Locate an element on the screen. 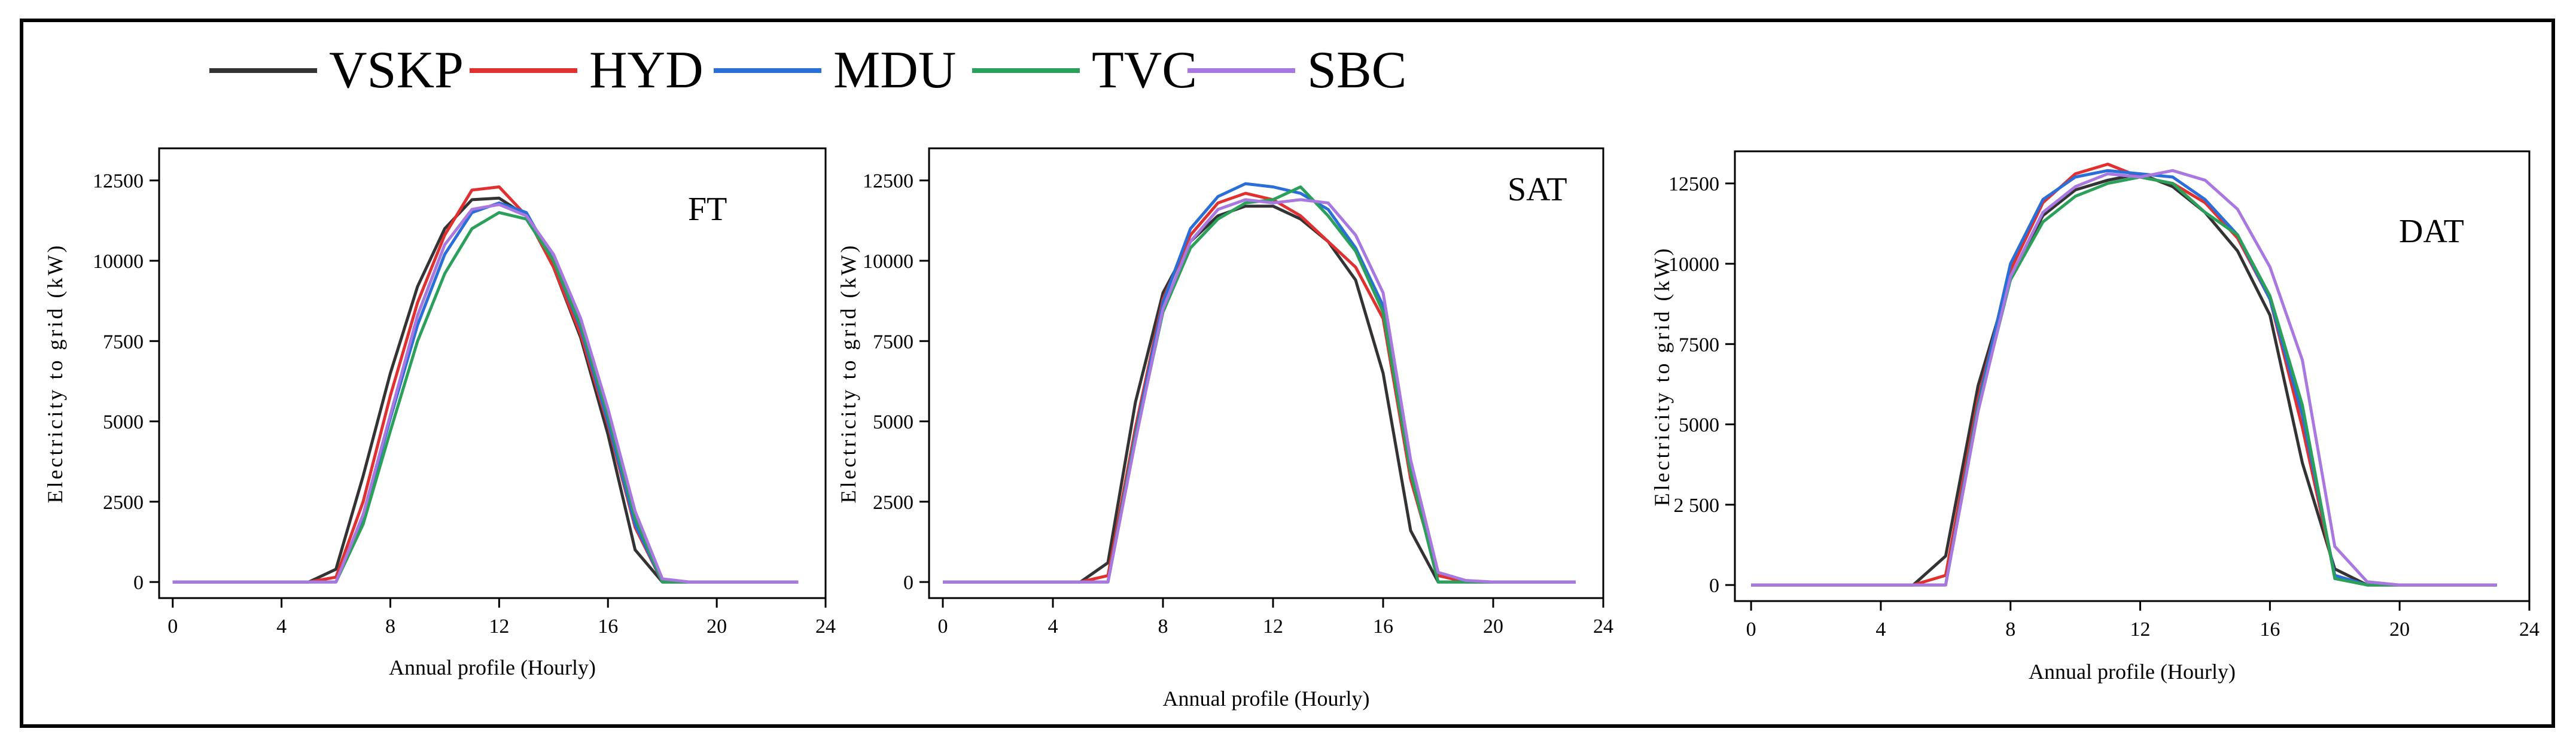 The image size is (2576, 747). legend-label-tvc: TVC is located at coordinates (1144, 70).